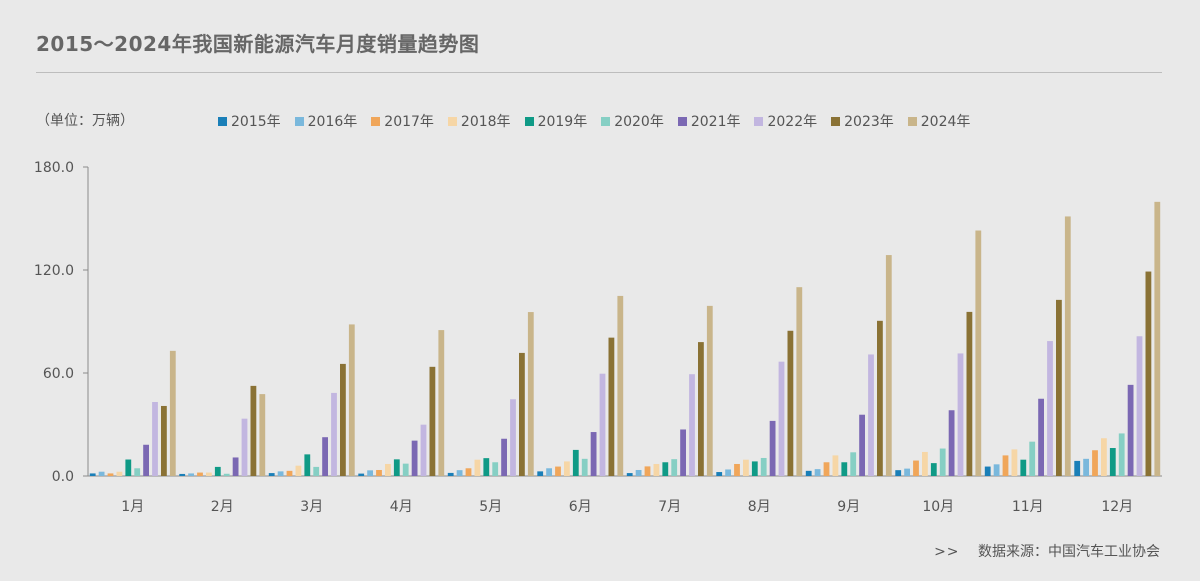 This screenshot has width=1200, height=581. What do you see at coordinates (132, 507) in the screenshot?
I see `x-tick-label: 1月` at bounding box center [132, 507].